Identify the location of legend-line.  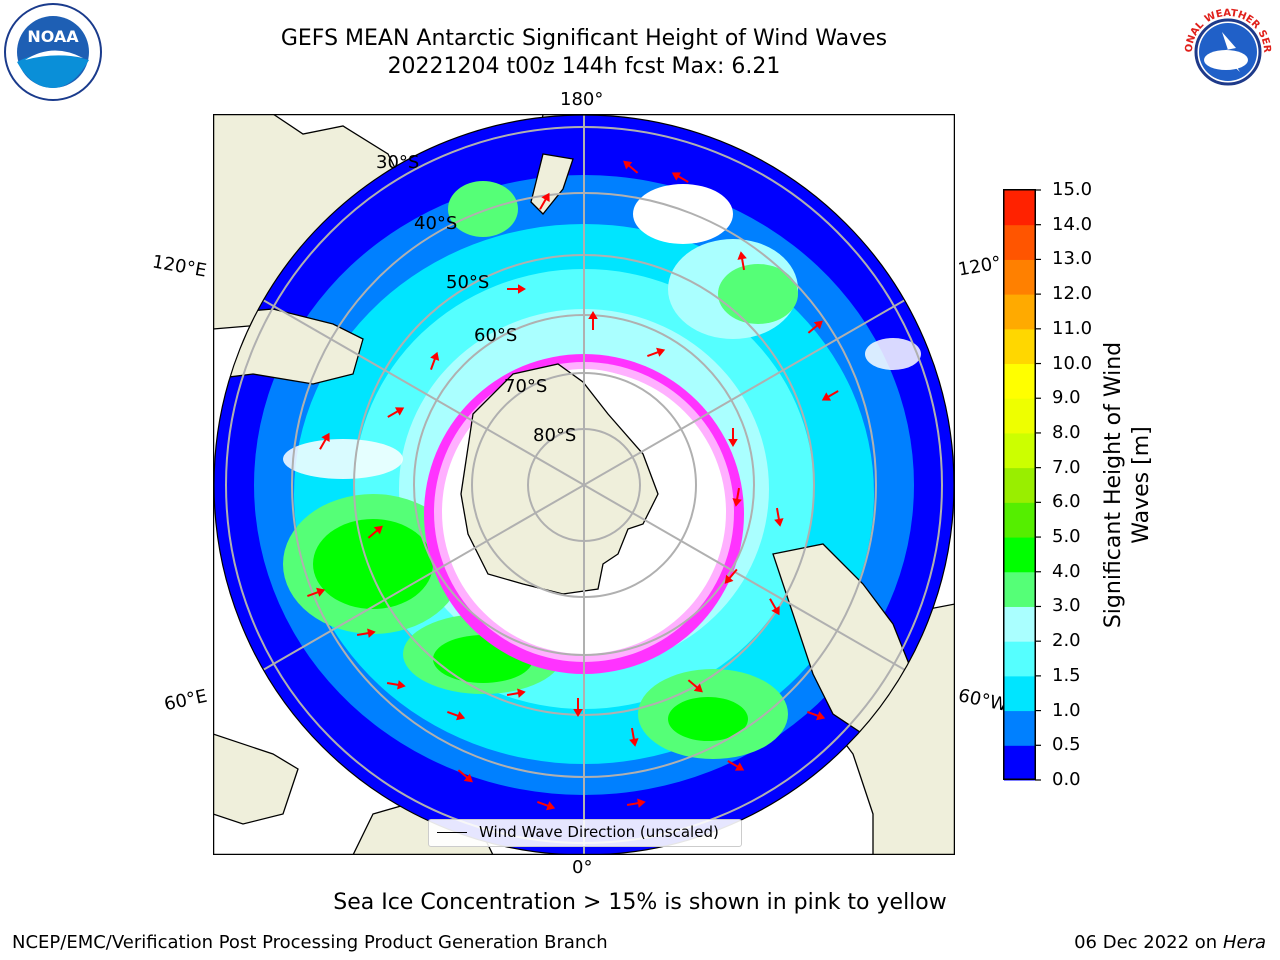
(452, 832).